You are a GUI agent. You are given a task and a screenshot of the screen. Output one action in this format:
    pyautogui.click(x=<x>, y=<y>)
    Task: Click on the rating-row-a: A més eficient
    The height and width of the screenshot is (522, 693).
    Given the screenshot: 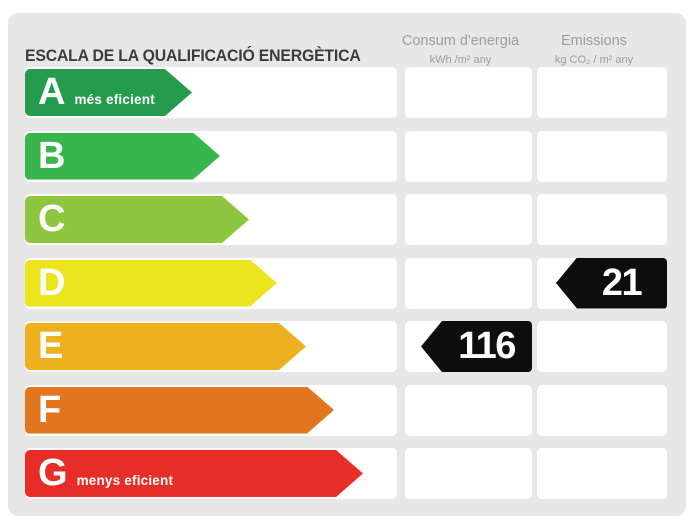 What is the action you would take?
    pyautogui.click(x=346, y=92)
    